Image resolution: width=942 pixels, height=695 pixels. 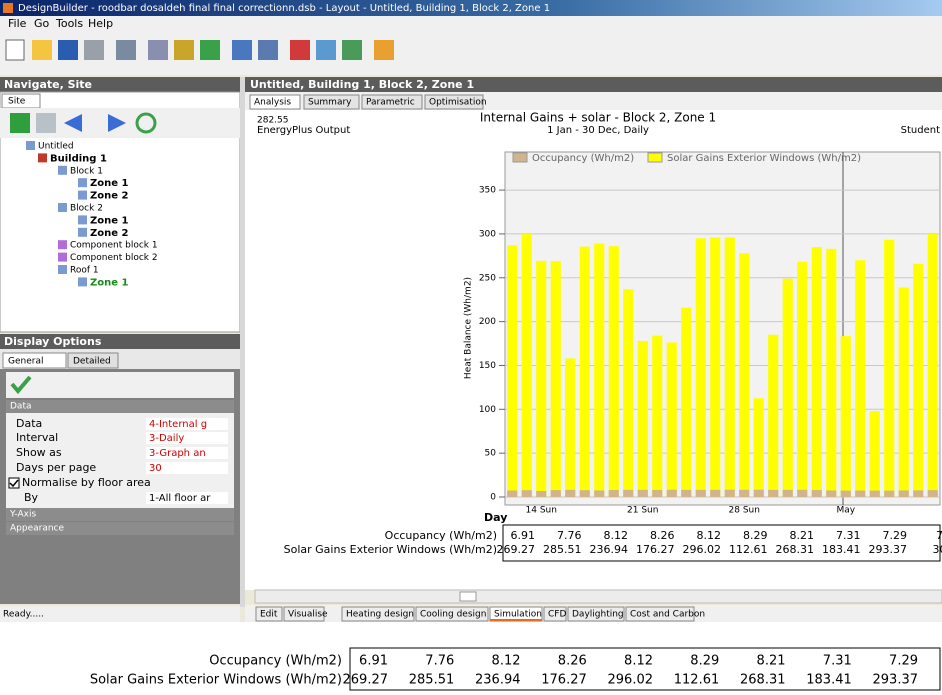 What do you see at coordinates (458, 103) in the screenshot?
I see `tab-label: Optimisation` at bounding box center [458, 103].